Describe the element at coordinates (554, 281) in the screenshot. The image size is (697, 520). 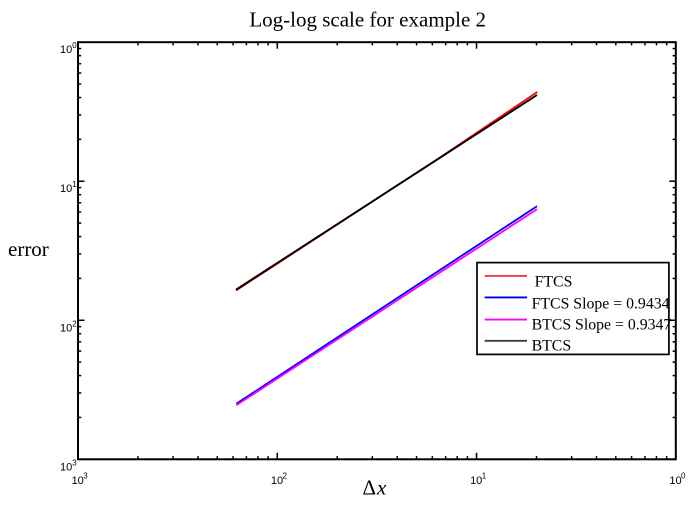
I see `svg-text: FTCS` at that location.